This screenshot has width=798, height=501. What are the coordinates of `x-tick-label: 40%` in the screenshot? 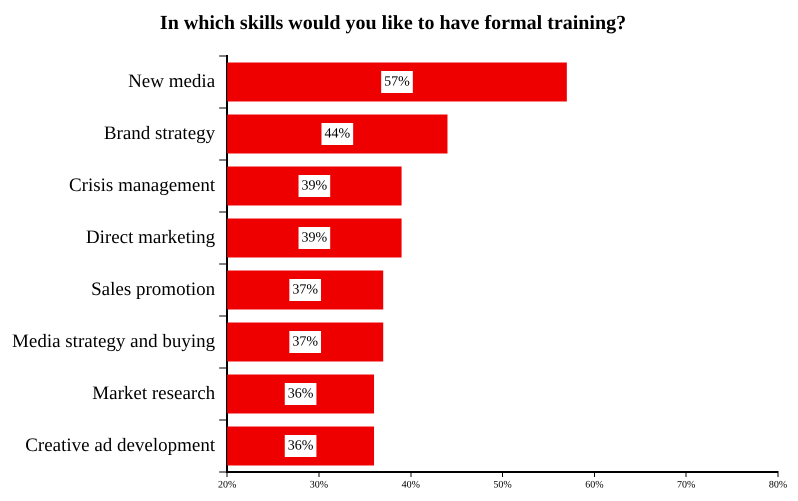 It's located at (411, 485).